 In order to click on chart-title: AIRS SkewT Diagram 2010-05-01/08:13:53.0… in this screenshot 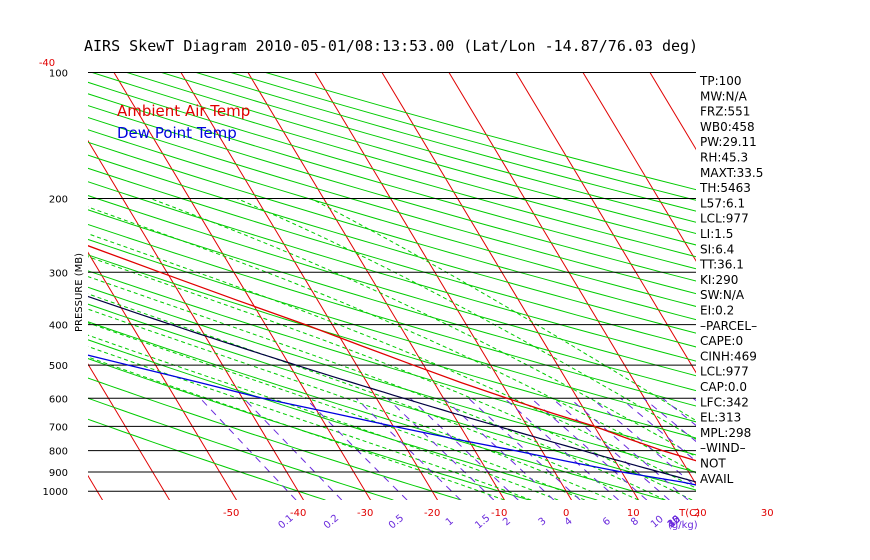, I will do `click(391, 46)`.